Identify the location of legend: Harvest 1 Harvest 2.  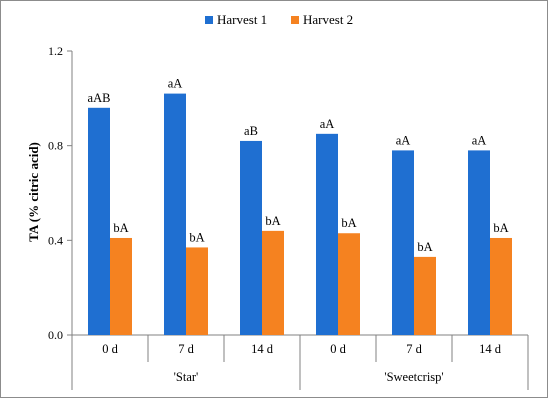
(279, 19).